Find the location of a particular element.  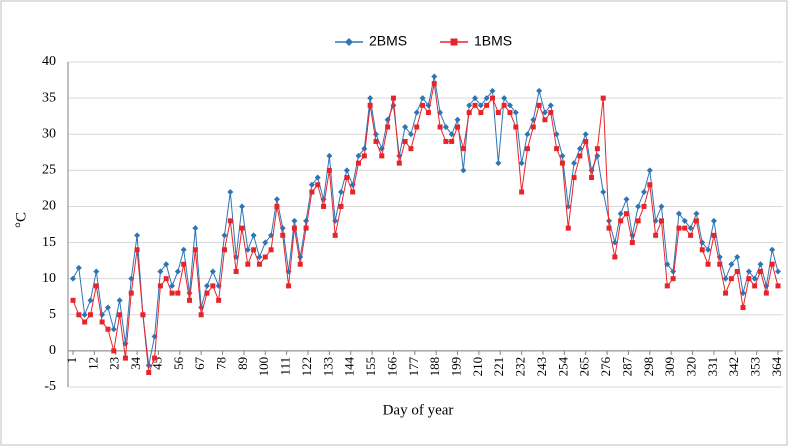

x-tick-label: 243 is located at coordinates (541, 367).